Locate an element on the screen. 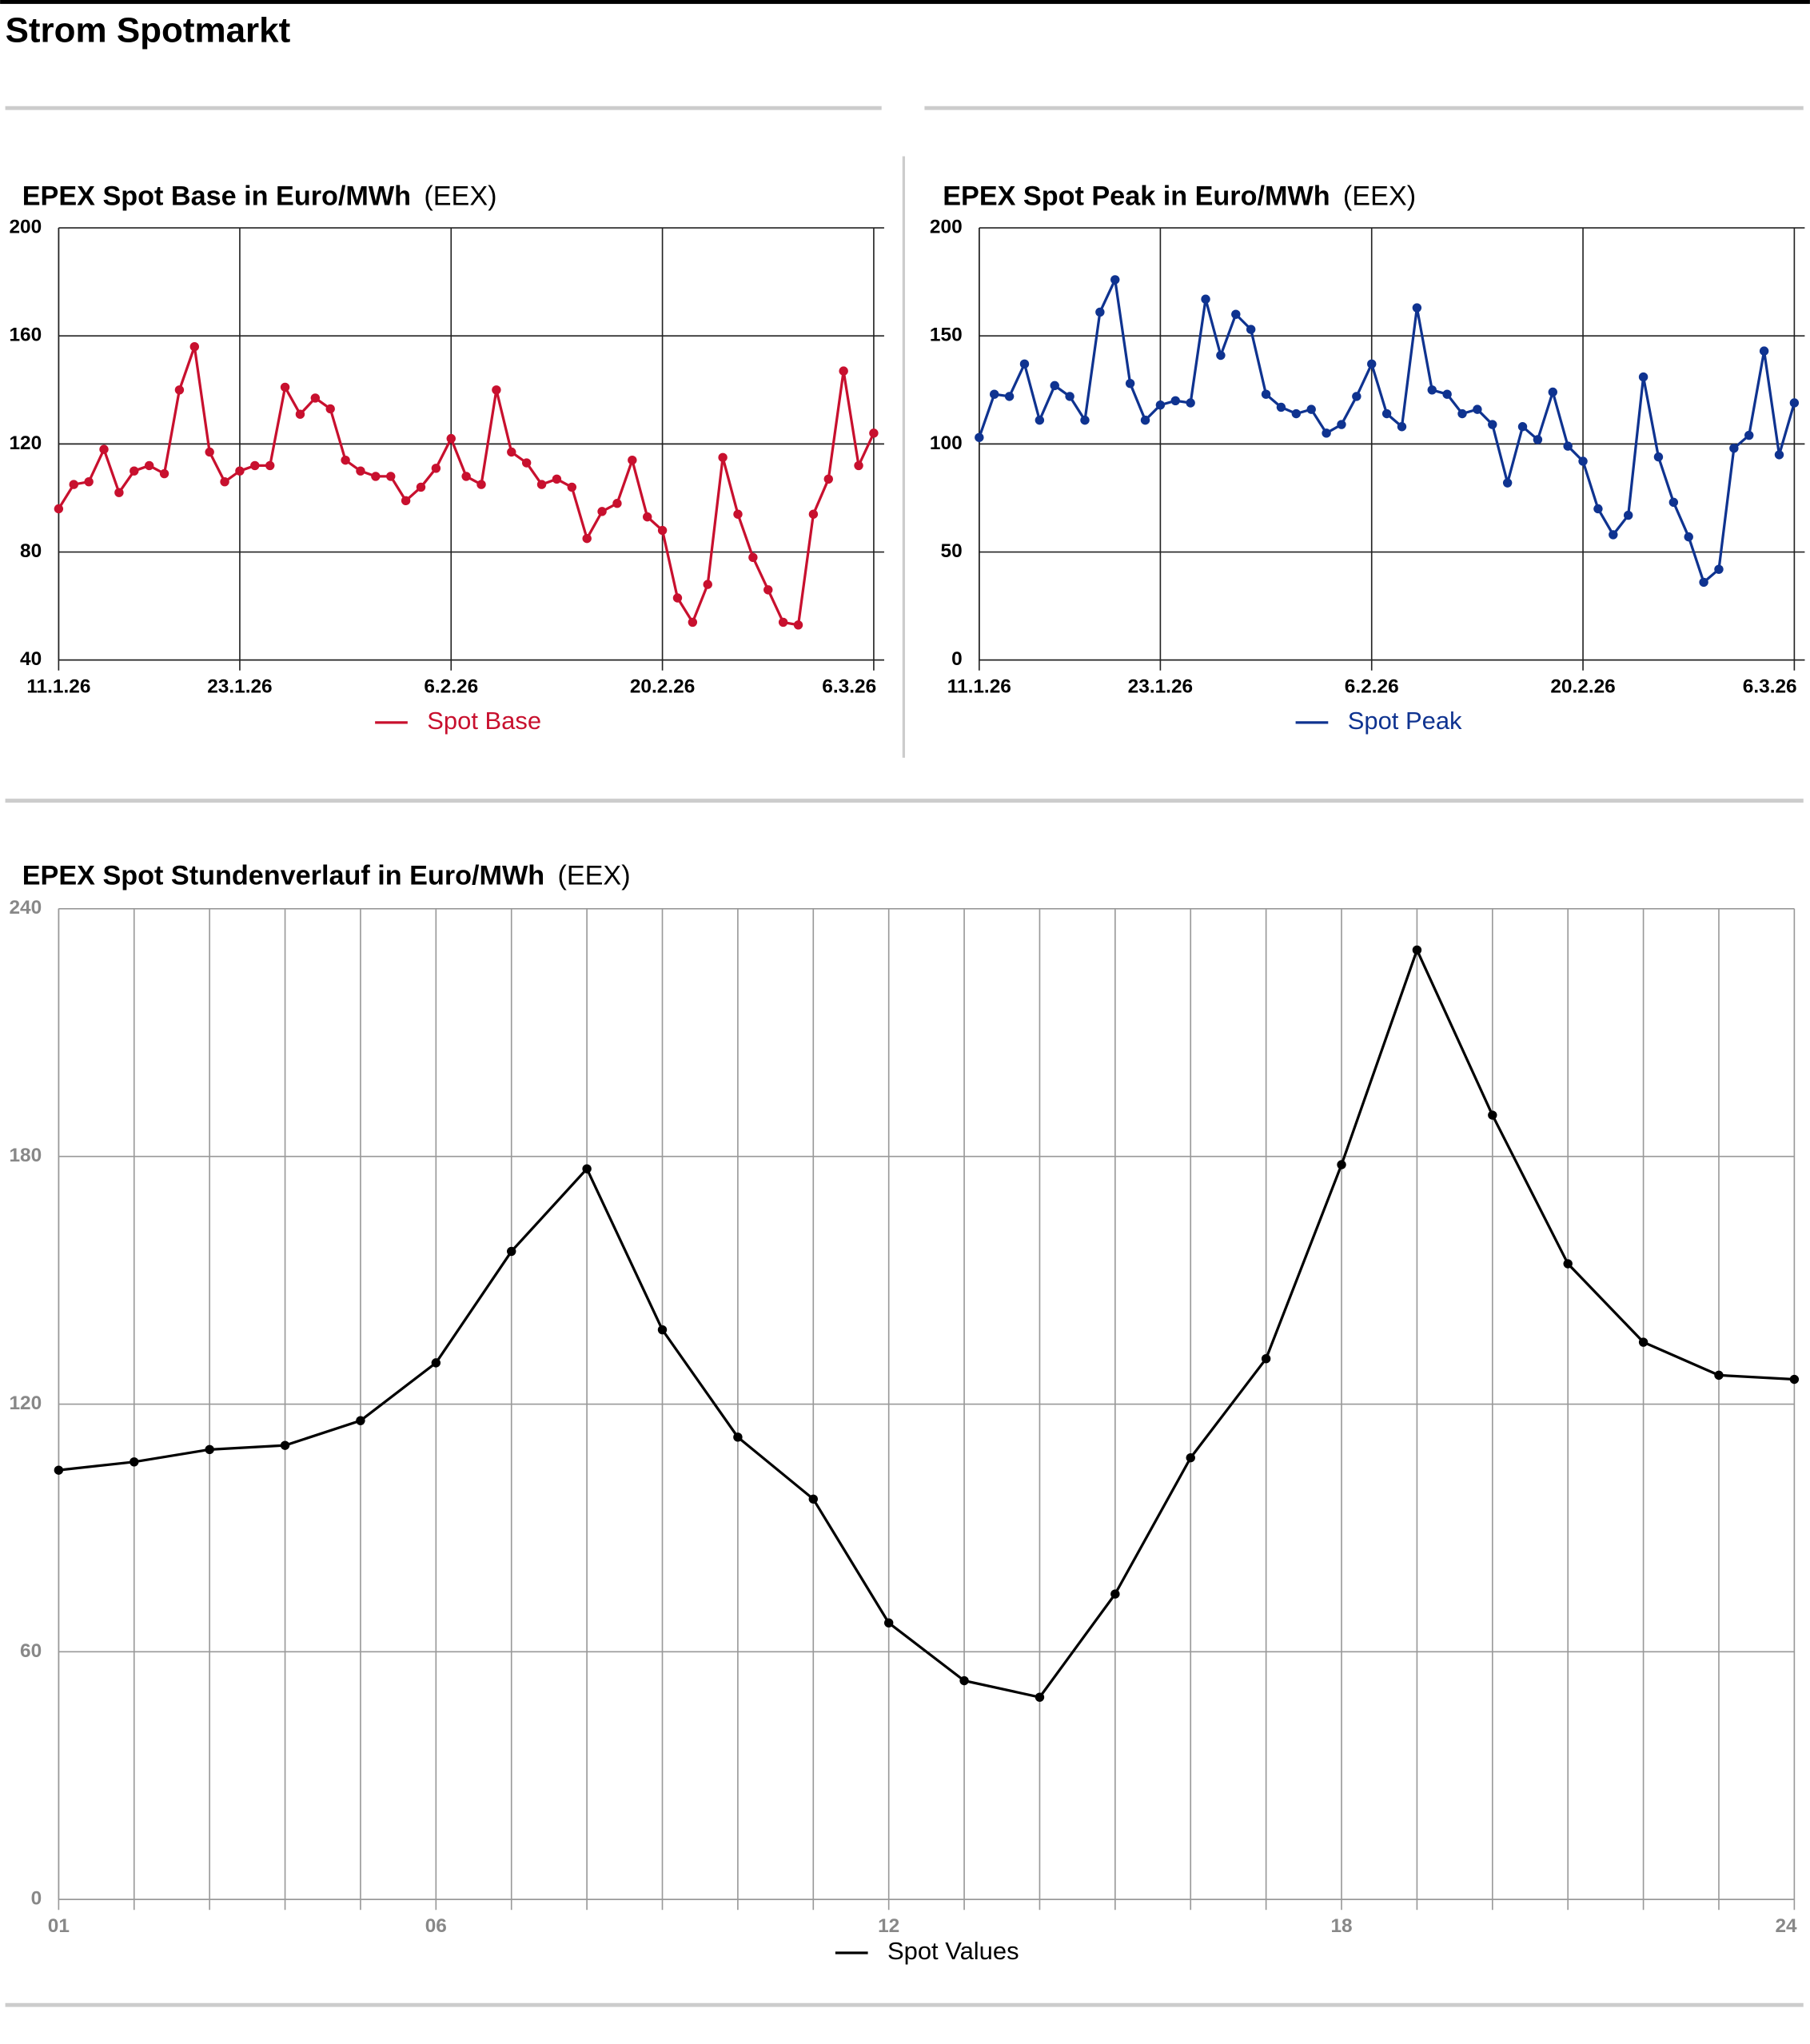 The height and width of the screenshot is (2044, 1810). legend-label: Spot Values is located at coordinates (953, 1951).